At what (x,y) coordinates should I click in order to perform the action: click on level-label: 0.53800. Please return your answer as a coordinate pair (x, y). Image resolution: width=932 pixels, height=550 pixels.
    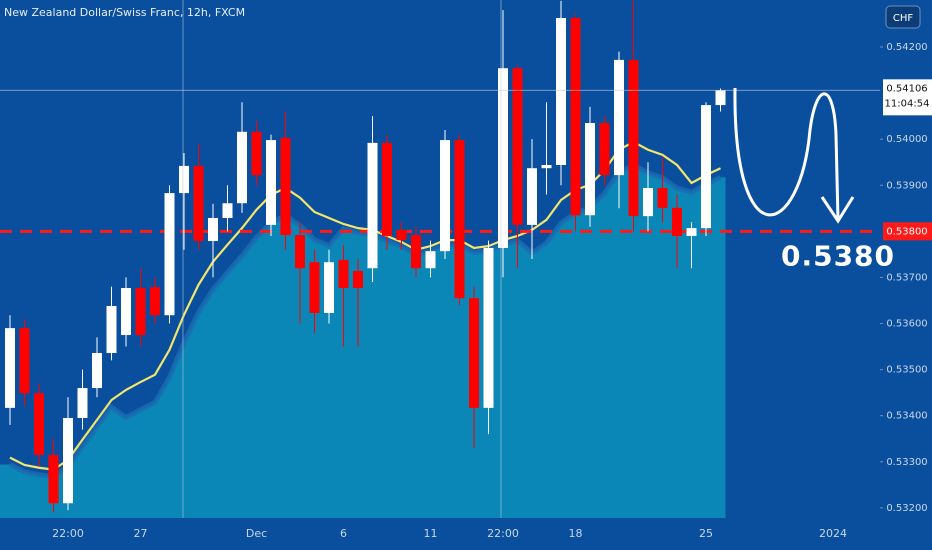
    Looking at the image, I should click on (906, 231).